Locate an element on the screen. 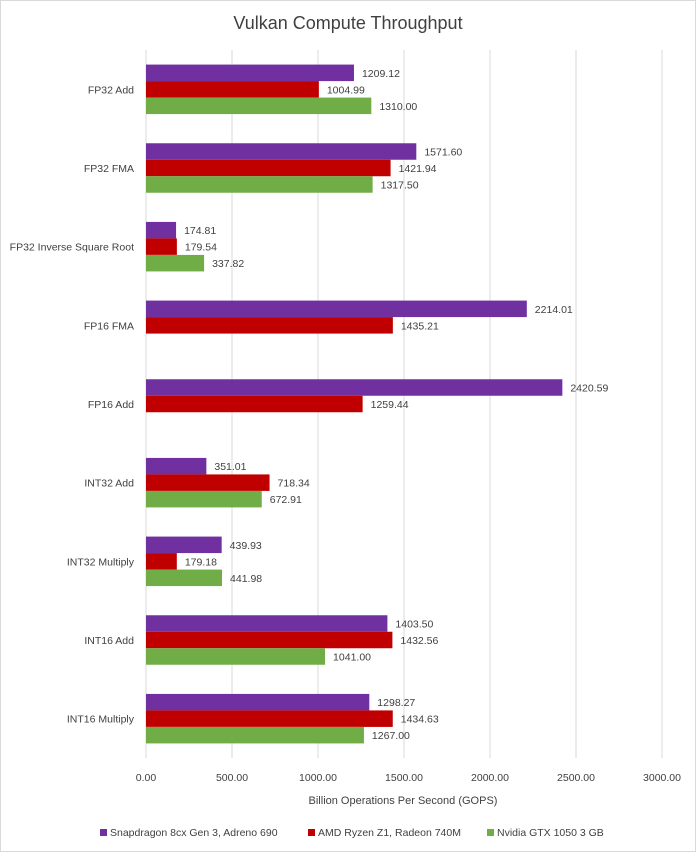 This screenshot has height=853, width=697. data-label: 179.54 is located at coordinates (201, 248).